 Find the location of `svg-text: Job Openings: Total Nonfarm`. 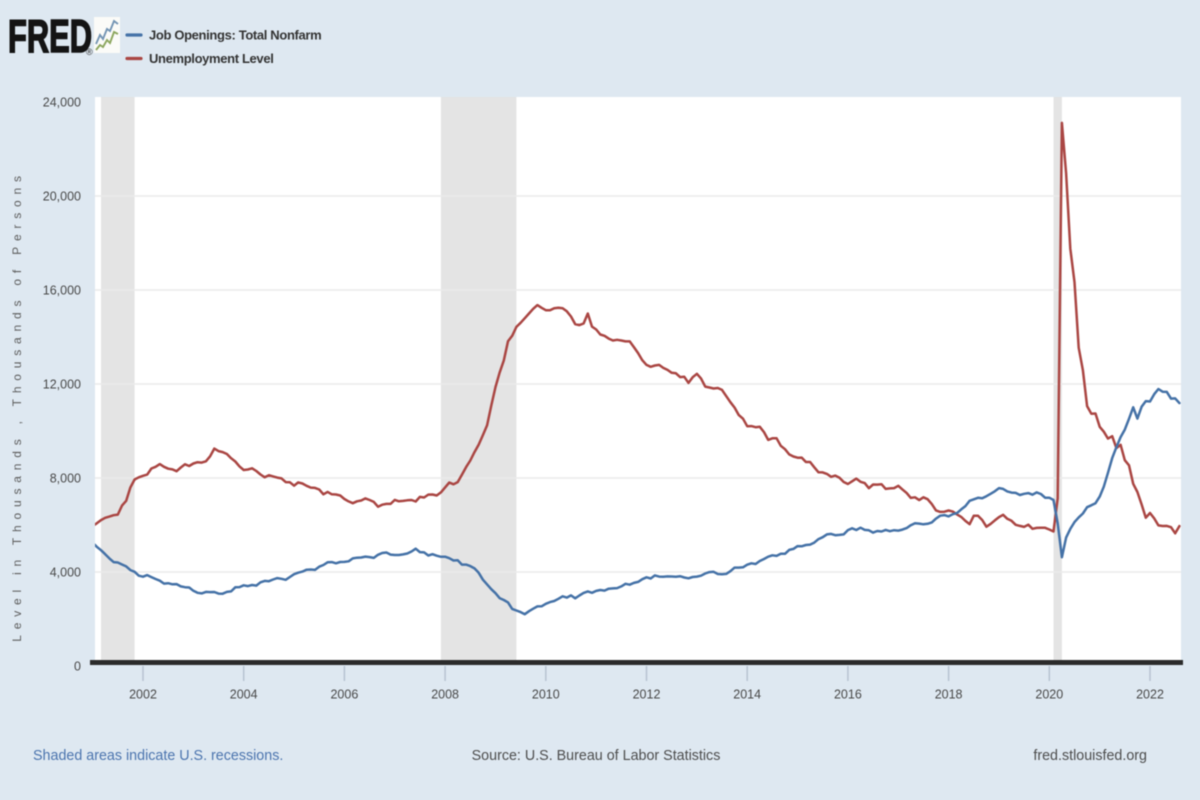

svg-text: Job Openings: Total Nonfarm is located at coordinates (235, 35).